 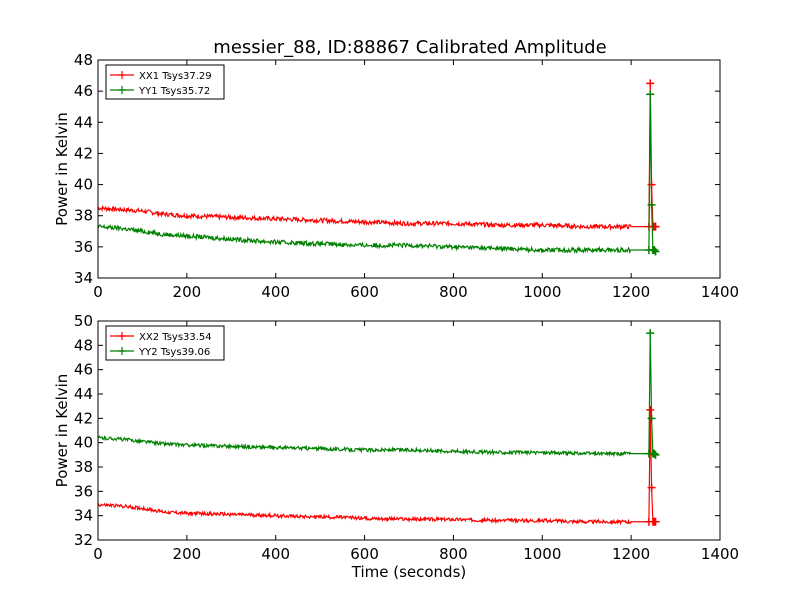 What do you see at coordinates (409, 572) in the screenshot?
I see `x-axis-label: Time (seconds)` at bounding box center [409, 572].